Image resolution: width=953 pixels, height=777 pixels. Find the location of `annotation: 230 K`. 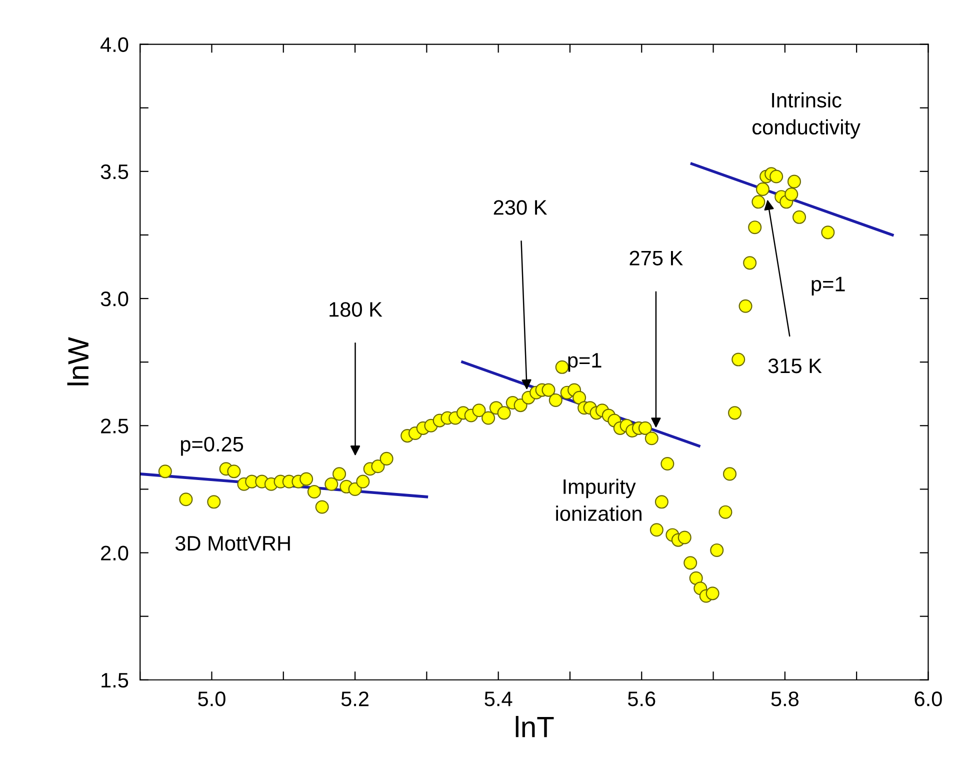

annotation: 230 K is located at coordinates (521, 207).